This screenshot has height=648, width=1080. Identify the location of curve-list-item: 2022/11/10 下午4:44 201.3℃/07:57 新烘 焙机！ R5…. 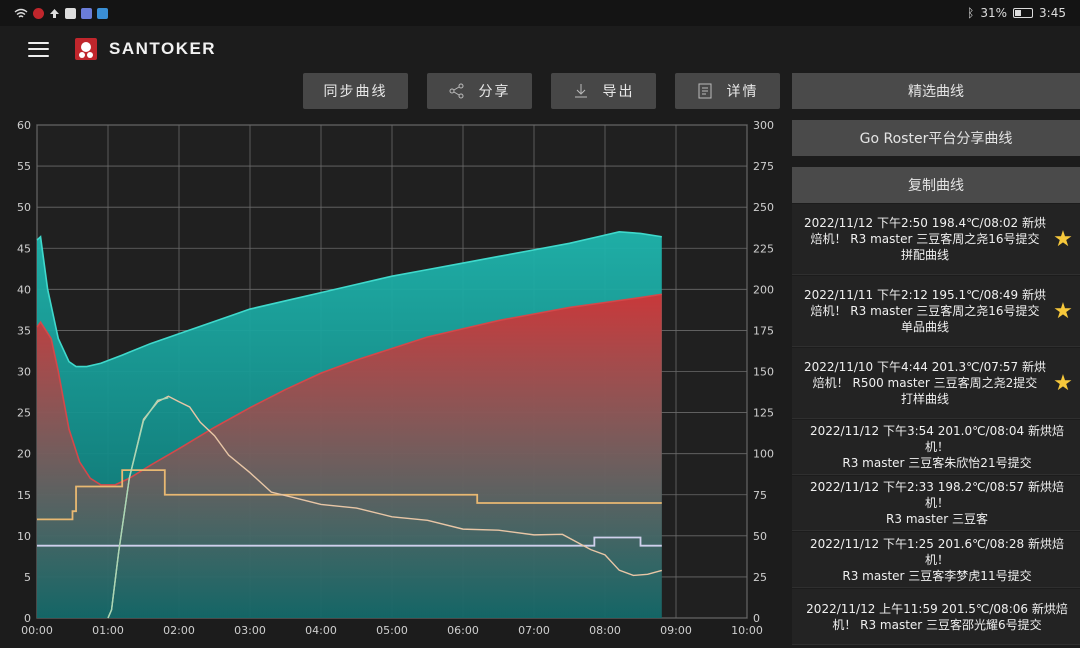
(936, 383).